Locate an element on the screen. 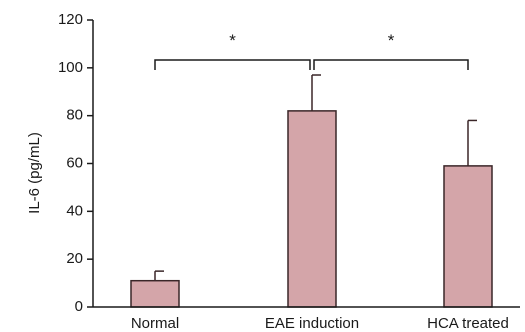 The image size is (525, 332). x-category-label: EAE induction is located at coordinates (312, 323).